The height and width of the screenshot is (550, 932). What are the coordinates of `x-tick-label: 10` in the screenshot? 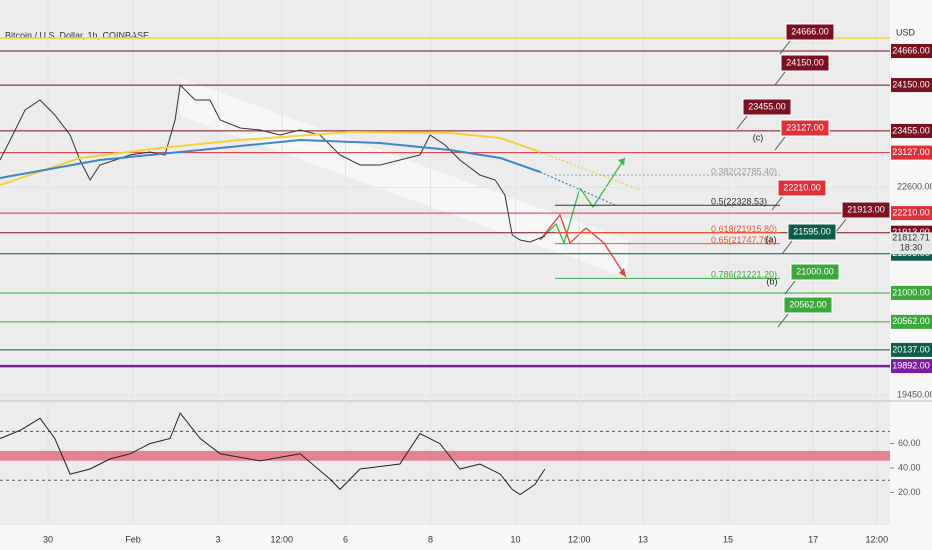 It's located at (516, 539).